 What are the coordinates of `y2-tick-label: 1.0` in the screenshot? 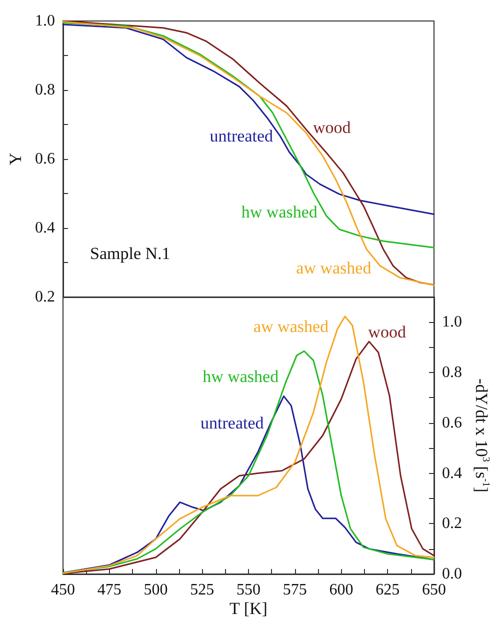 It's located at (452, 322).